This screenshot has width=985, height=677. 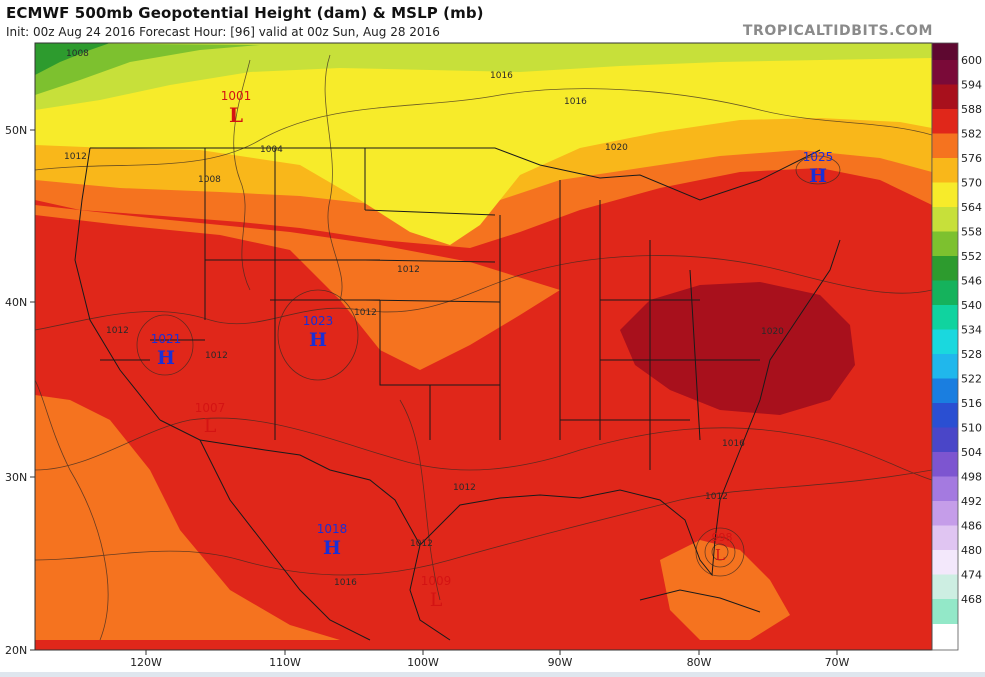 I want to click on colorbar-label: 558, so click(x=971, y=232).